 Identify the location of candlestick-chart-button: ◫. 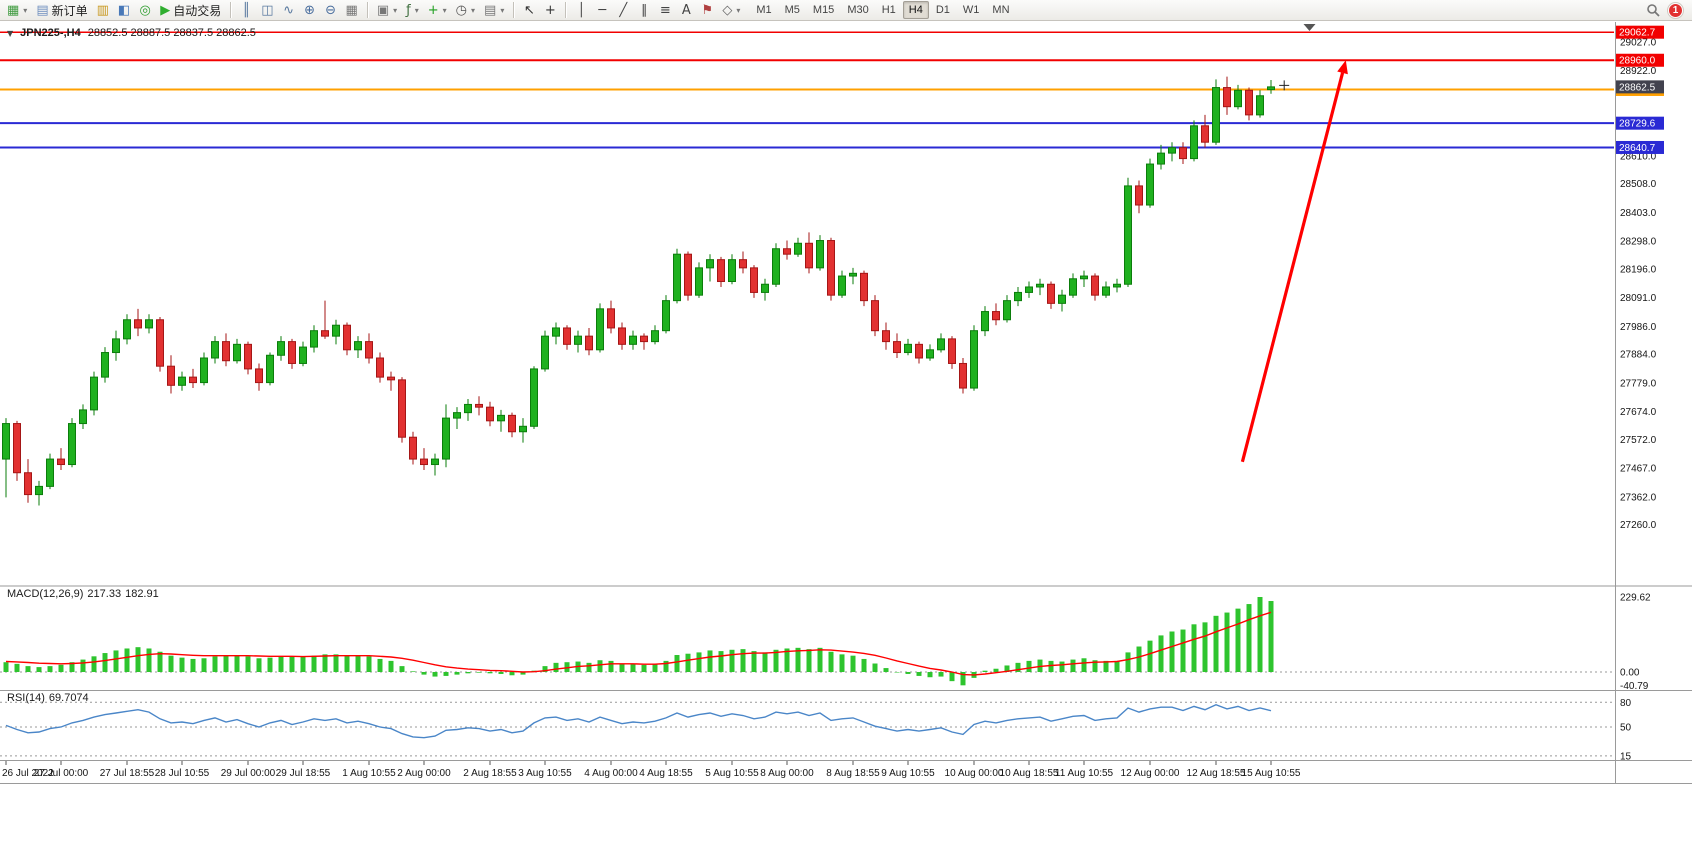
(267, 10).